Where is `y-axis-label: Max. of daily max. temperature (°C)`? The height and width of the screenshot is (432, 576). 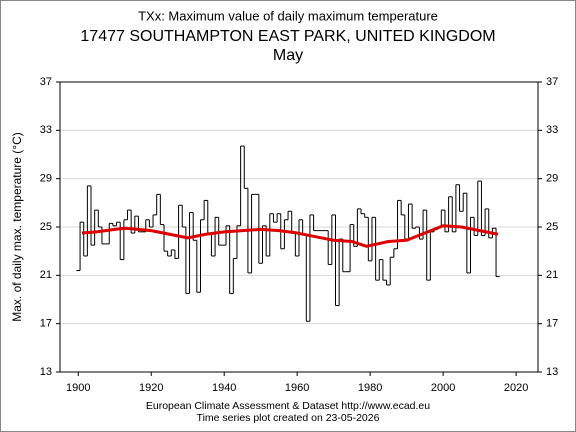 y-axis-label: Max. of daily max. temperature (°C) is located at coordinates (17, 227).